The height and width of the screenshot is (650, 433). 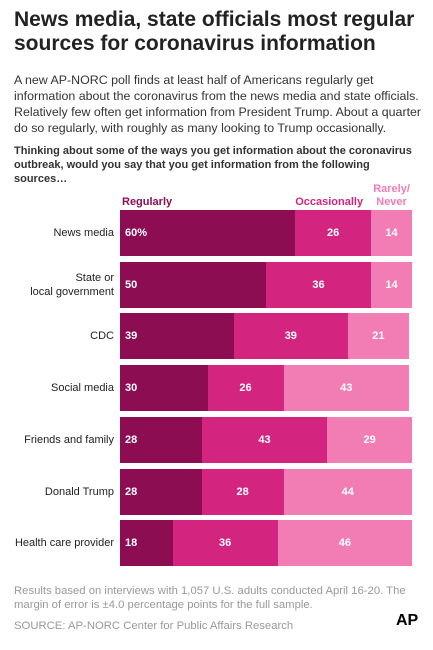 What do you see at coordinates (82, 388) in the screenshot?
I see `category-label: Social media` at bounding box center [82, 388].